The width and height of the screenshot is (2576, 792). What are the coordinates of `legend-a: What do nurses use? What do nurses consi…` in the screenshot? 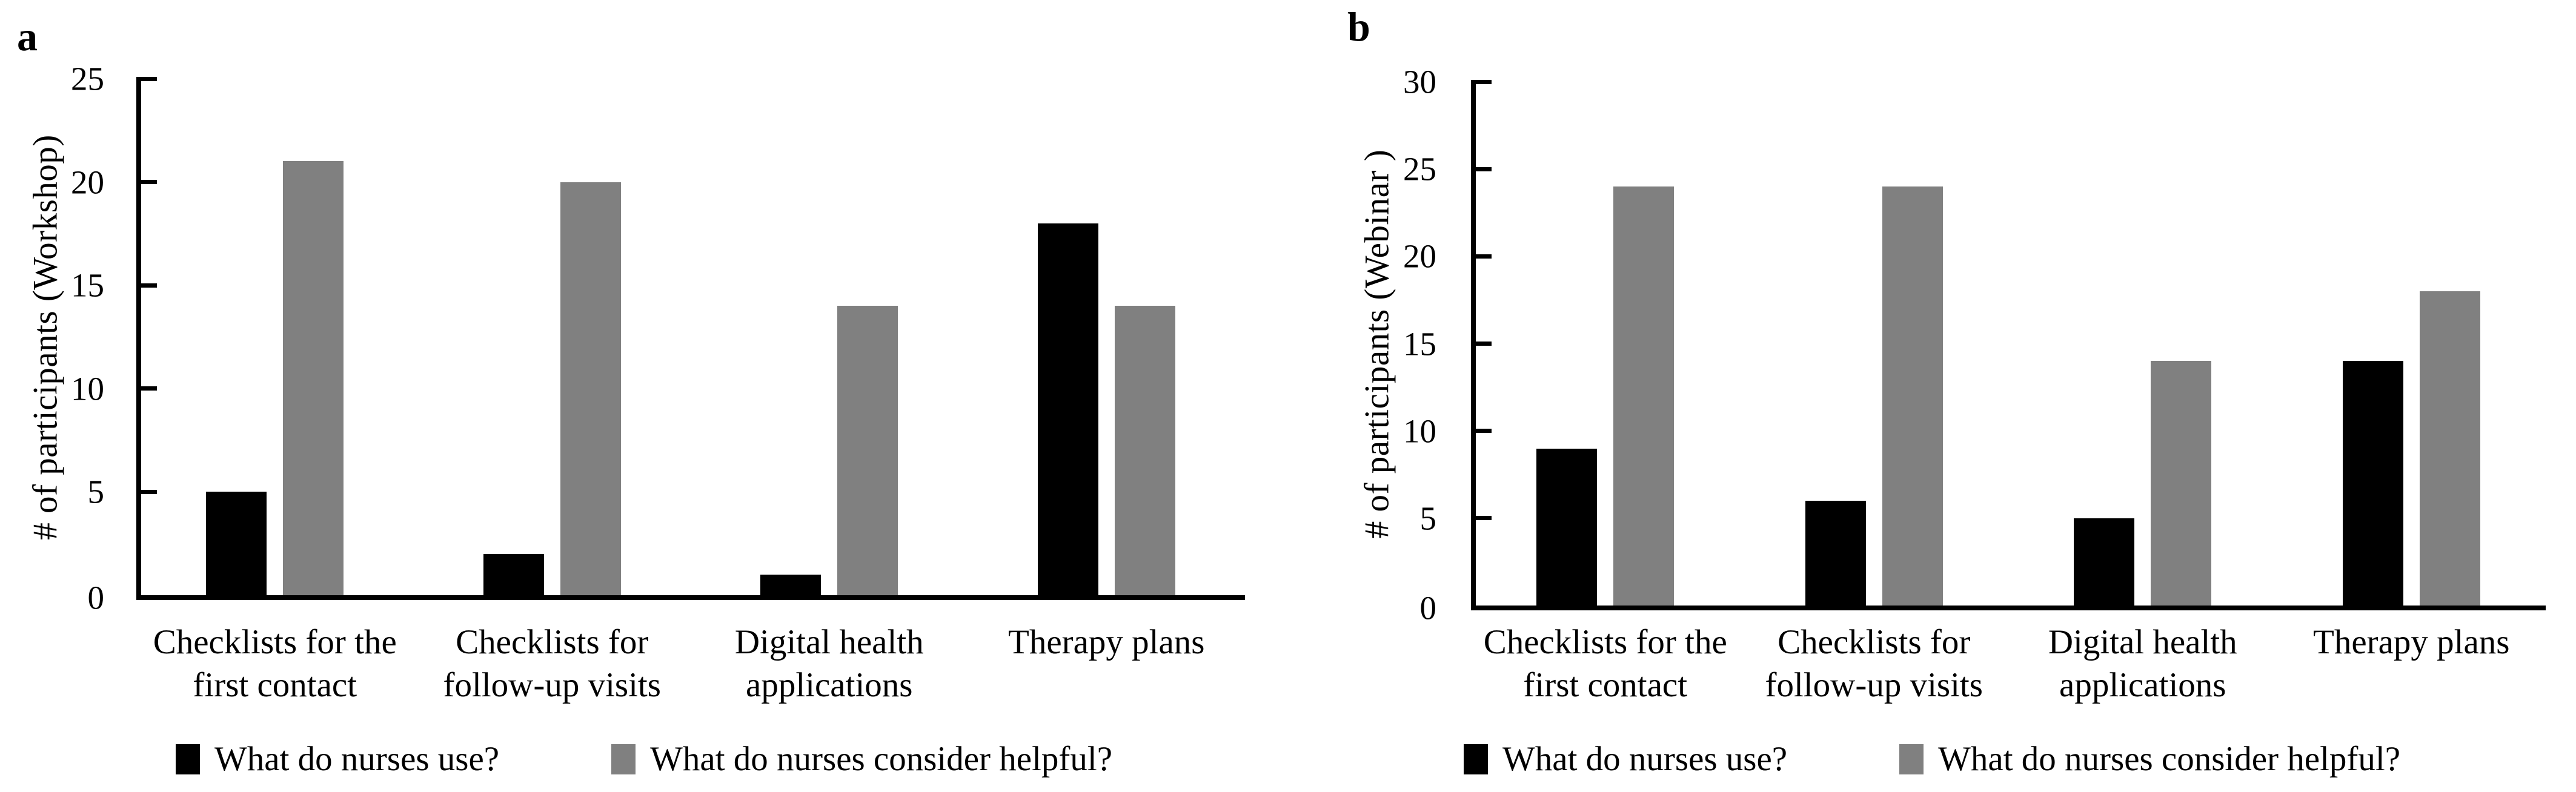 It's located at (644, 759).